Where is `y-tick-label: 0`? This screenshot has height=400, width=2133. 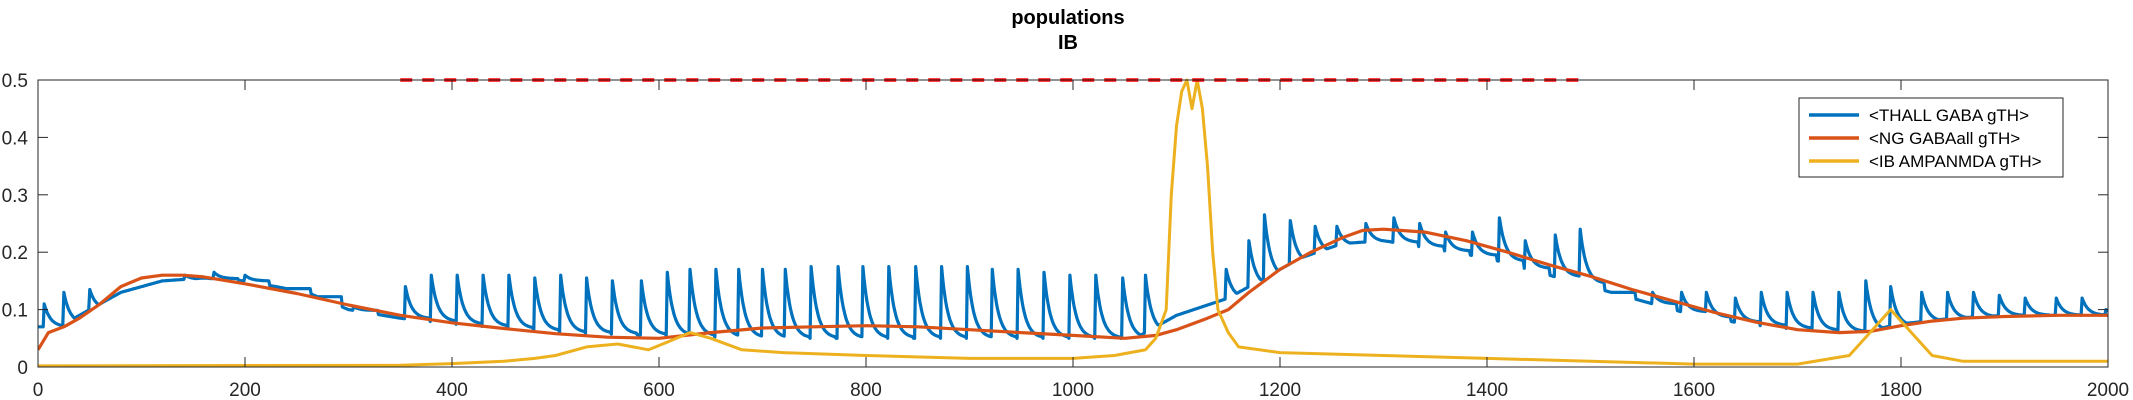 y-tick-label: 0 is located at coordinates (22, 368).